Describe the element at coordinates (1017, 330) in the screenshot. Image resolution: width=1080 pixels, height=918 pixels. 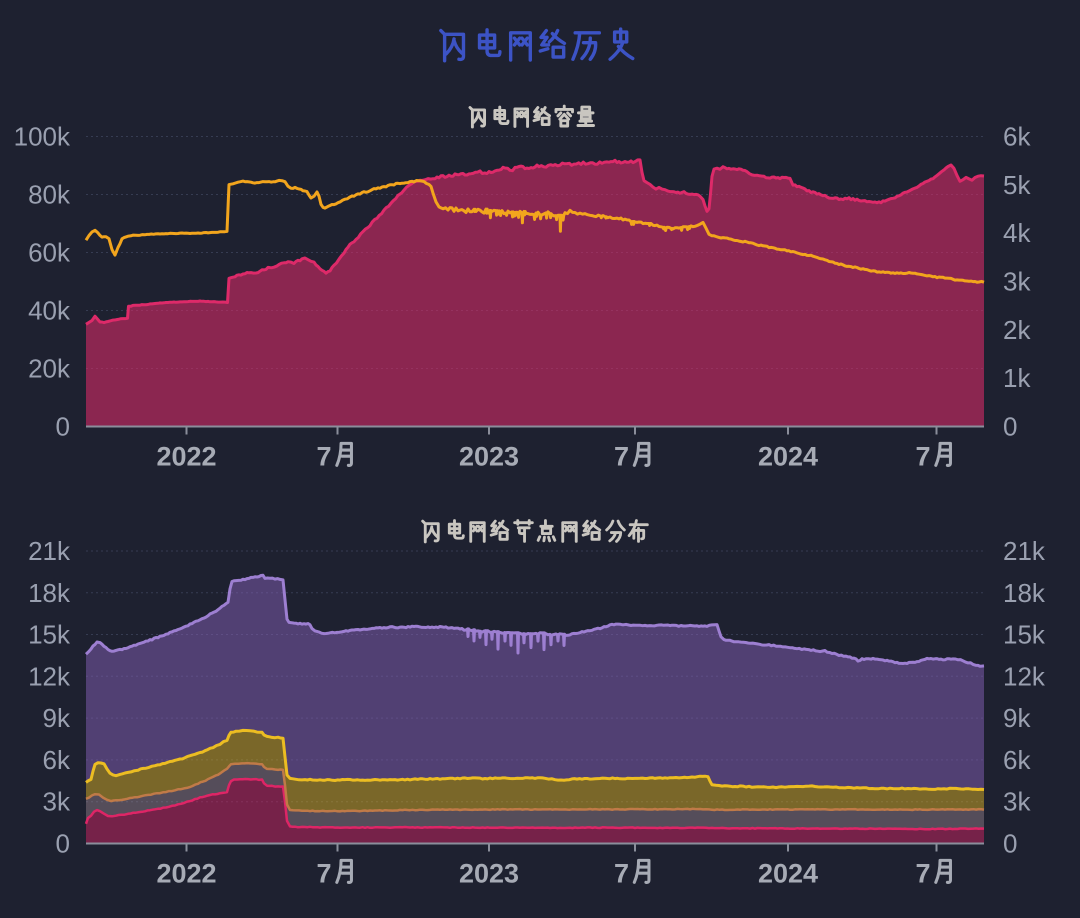
I see `svg-text: 2k` at that location.